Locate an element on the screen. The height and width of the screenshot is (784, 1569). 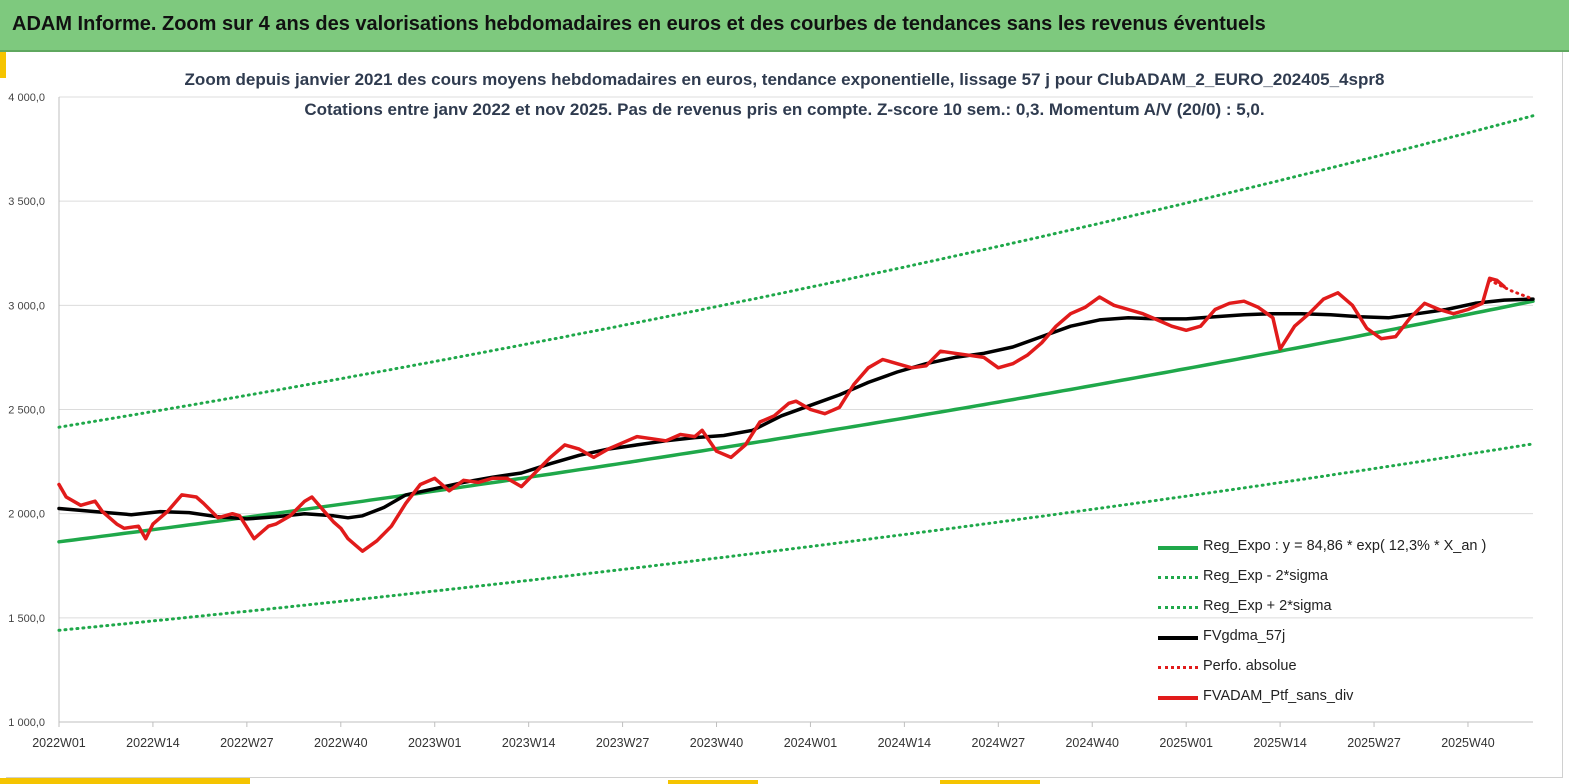
legend-item: FVgdma_57j is located at coordinates (1358, 638).